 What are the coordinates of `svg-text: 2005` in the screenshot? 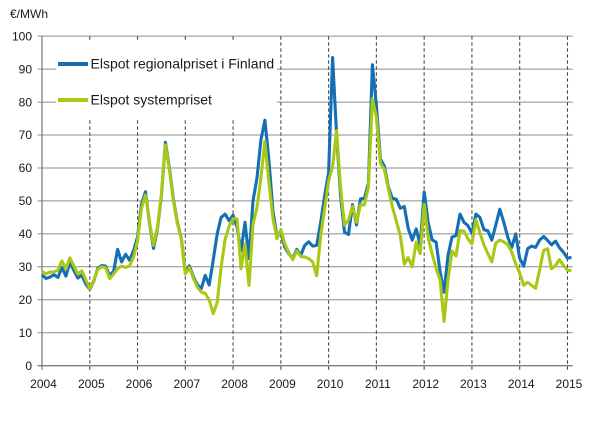 It's located at (91, 384).